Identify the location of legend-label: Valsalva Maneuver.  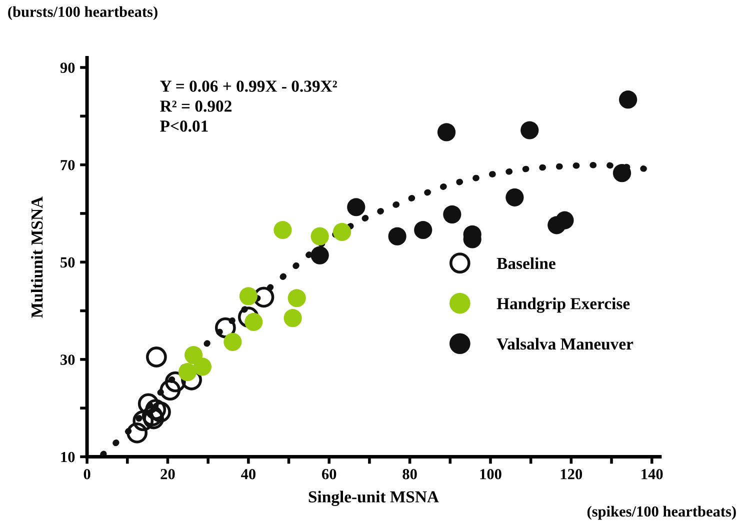
(565, 344).